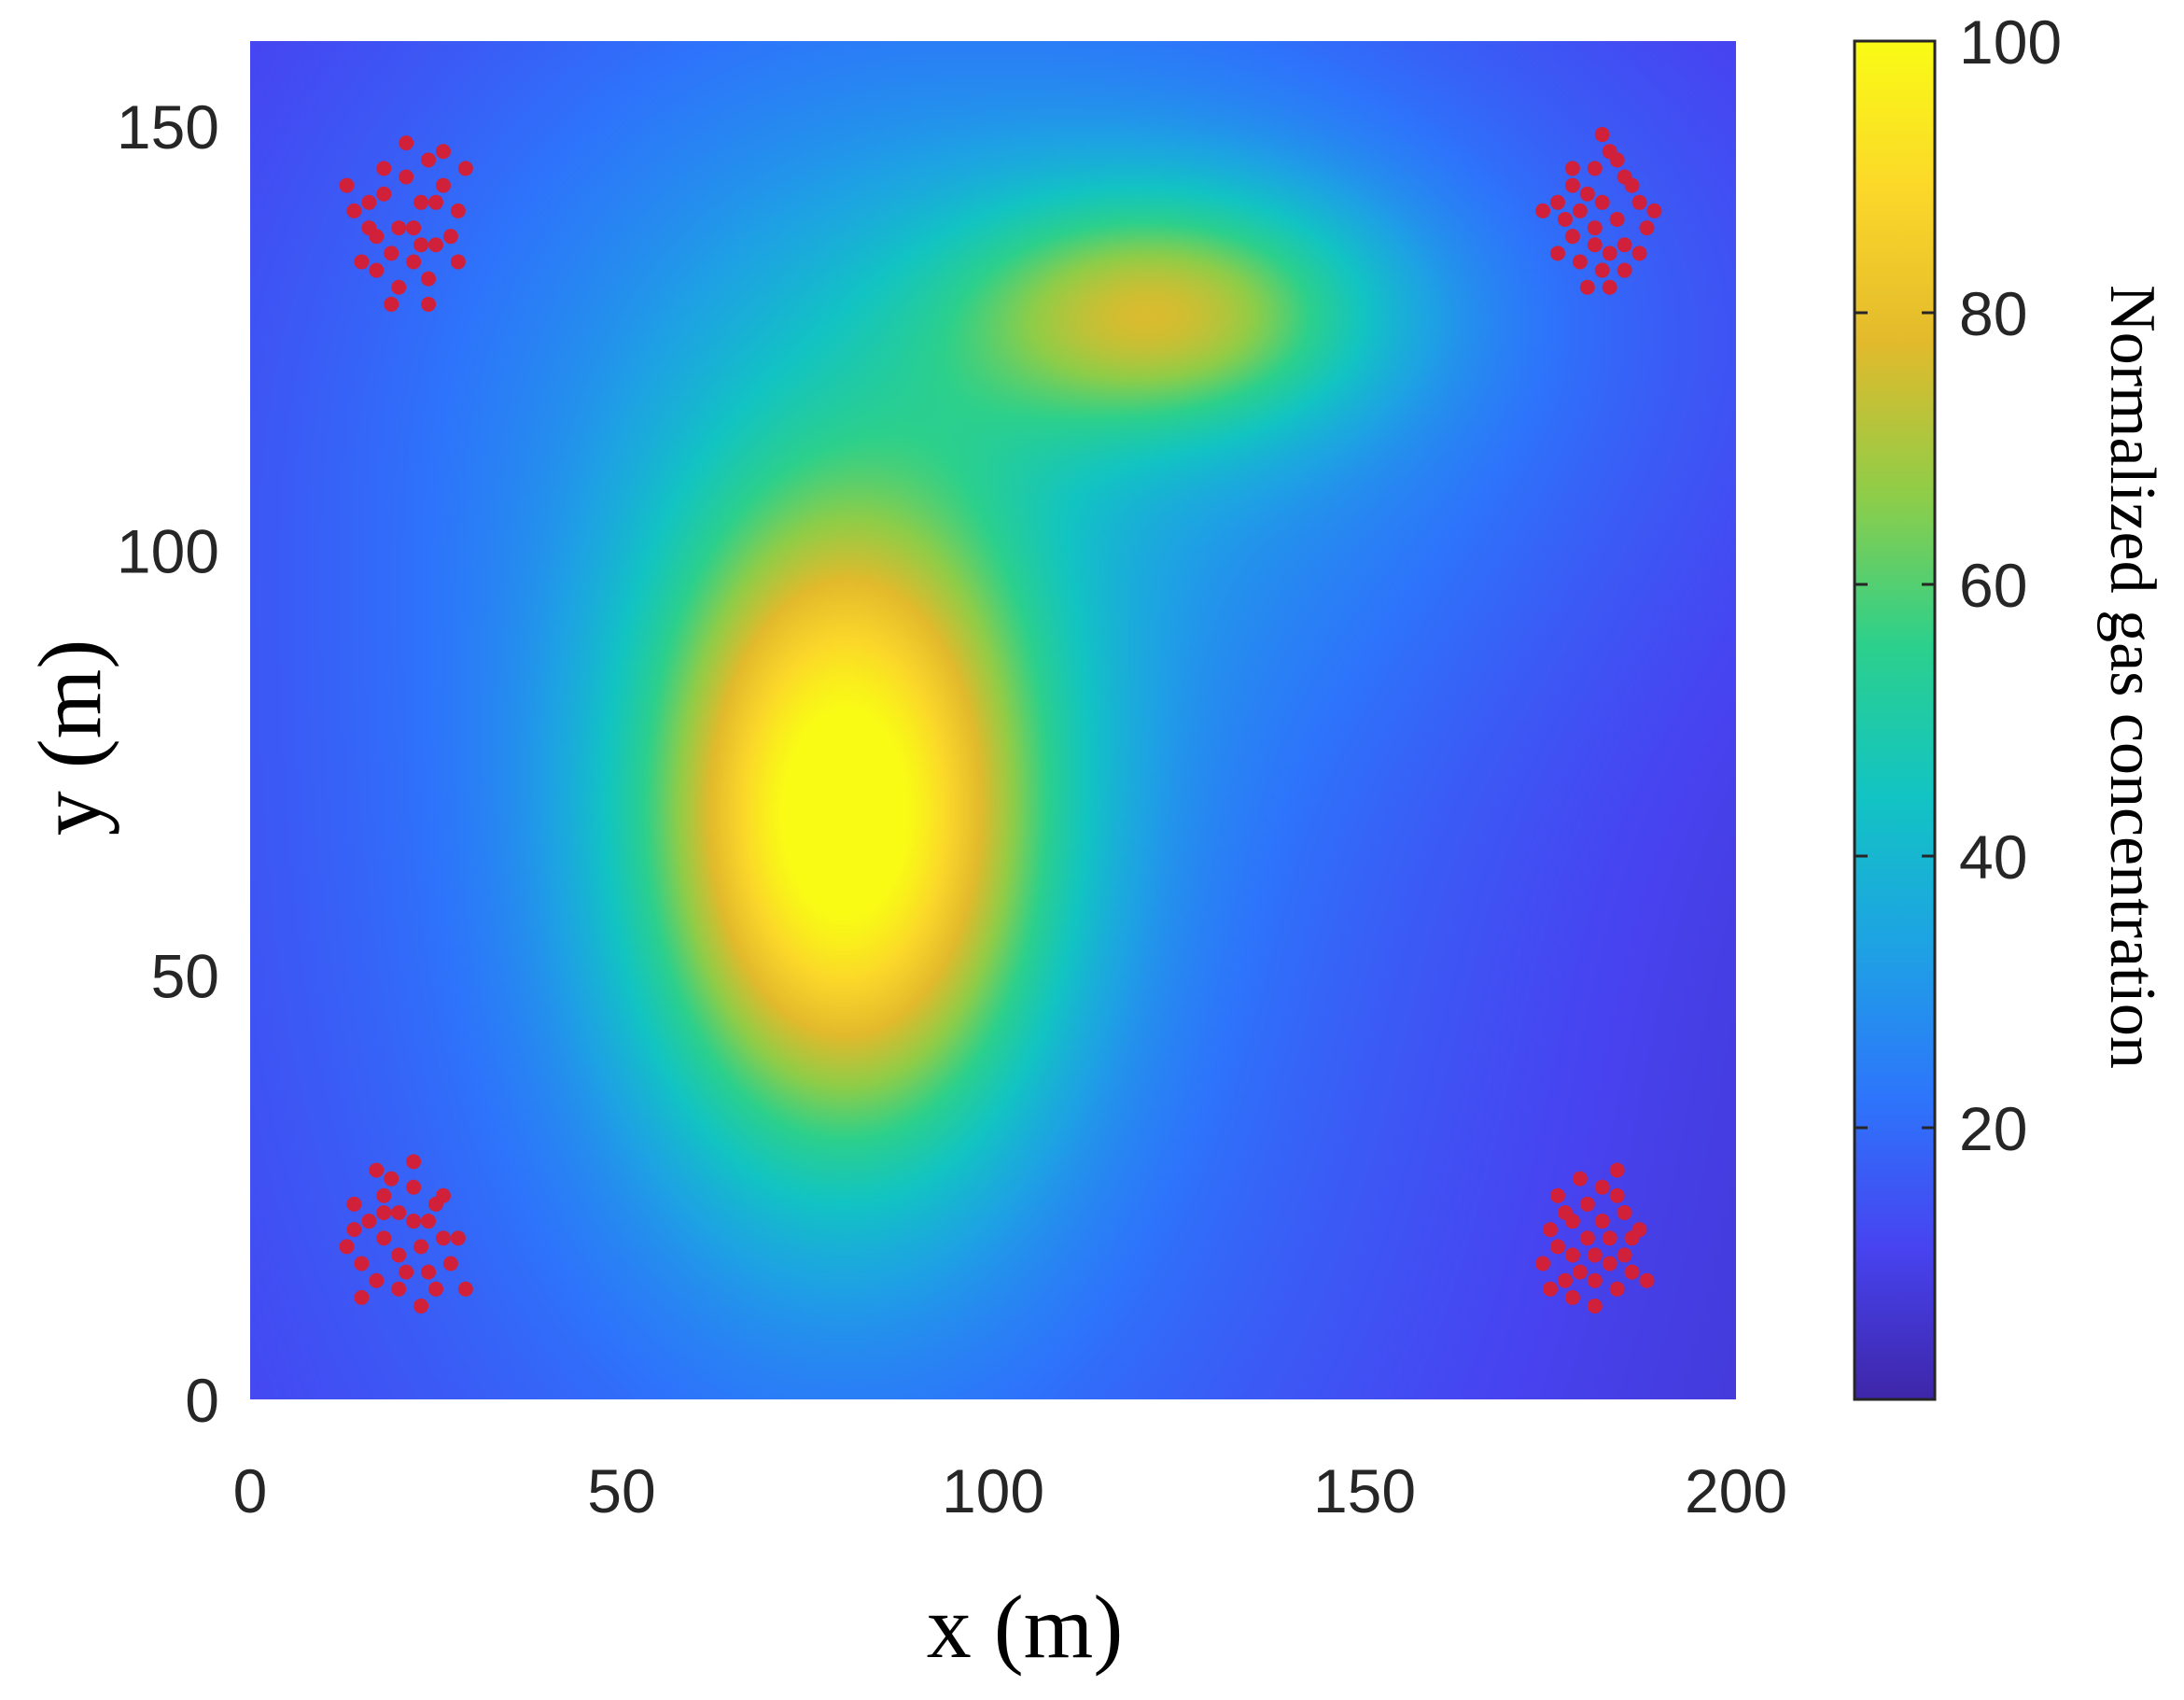 Image resolution: width=2184 pixels, height=1700 pixels. I want to click on y-tick-label: 50, so click(185, 976).